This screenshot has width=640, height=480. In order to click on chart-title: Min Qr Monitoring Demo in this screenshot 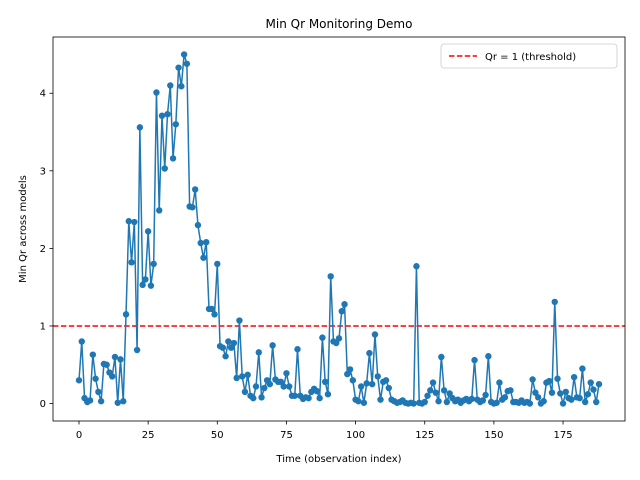, I will do `click(339, 24)`.